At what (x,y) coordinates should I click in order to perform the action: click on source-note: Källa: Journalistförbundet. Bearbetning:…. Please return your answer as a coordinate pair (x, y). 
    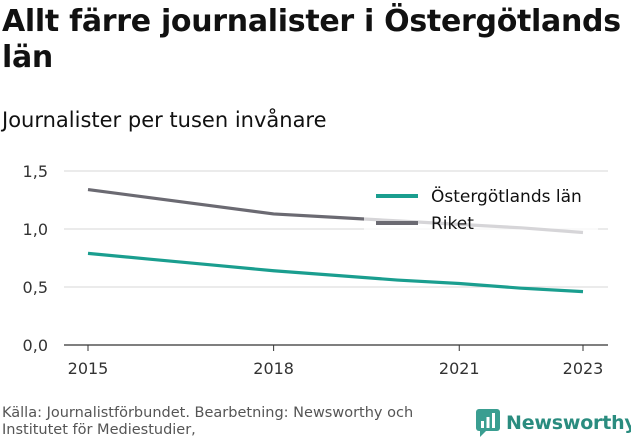
    Looking at the image, I should click on (208, 421).